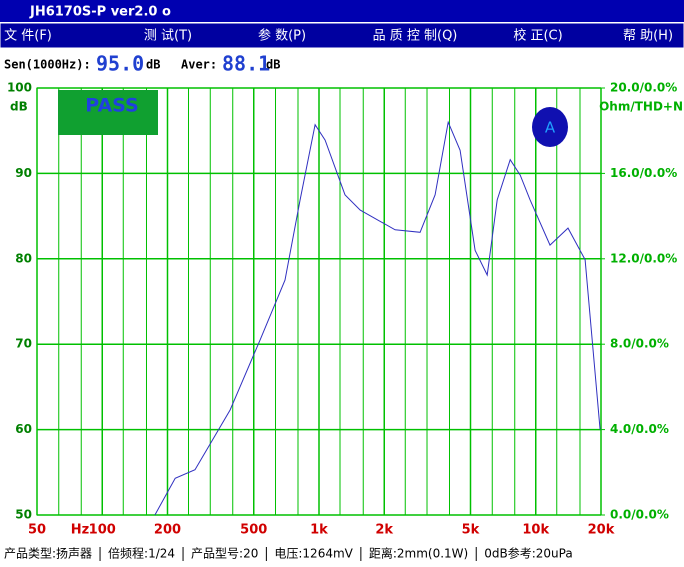 The width and height of the screenshot is (684, 567). I want to click on status-item: 倍频程:1/24, so click(141, 553).